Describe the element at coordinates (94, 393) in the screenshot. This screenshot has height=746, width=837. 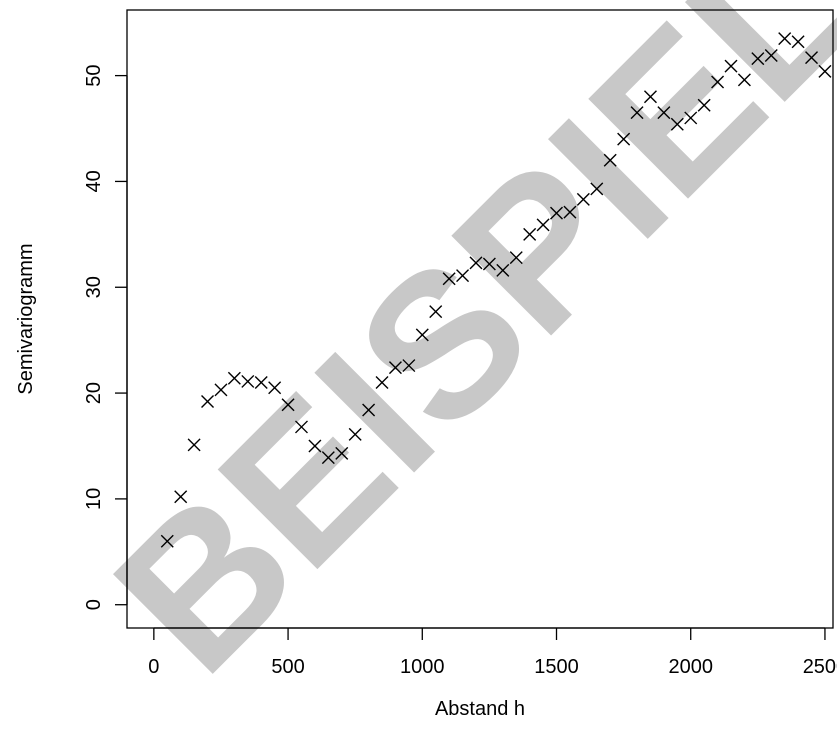
I see `y-tick-label: 20` at that location.